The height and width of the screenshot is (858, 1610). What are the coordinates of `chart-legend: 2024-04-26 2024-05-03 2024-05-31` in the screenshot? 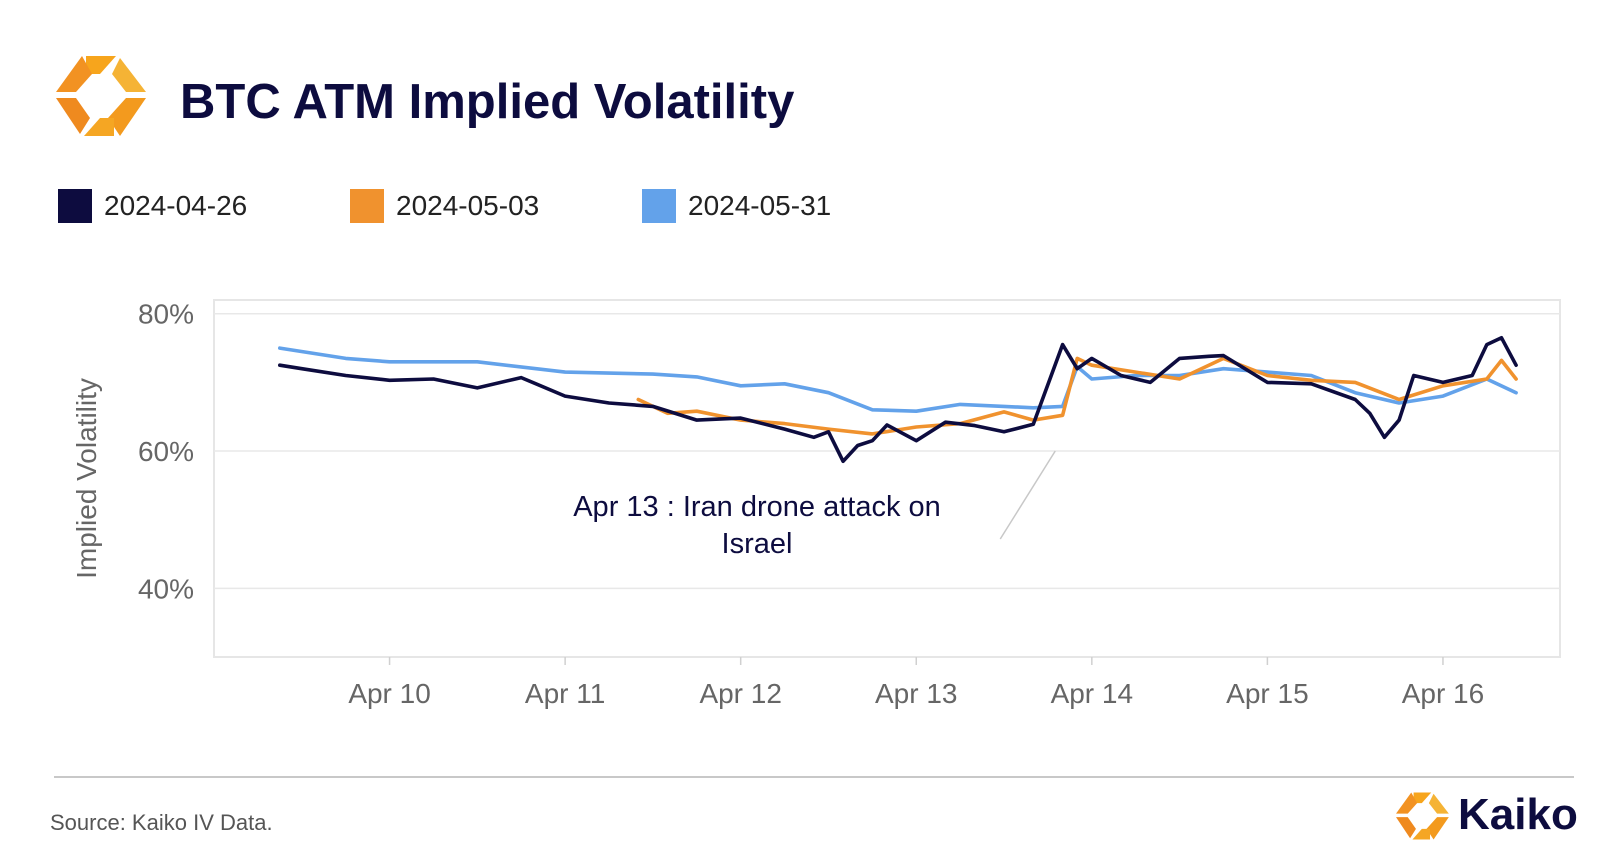 It's located at (508, 208).